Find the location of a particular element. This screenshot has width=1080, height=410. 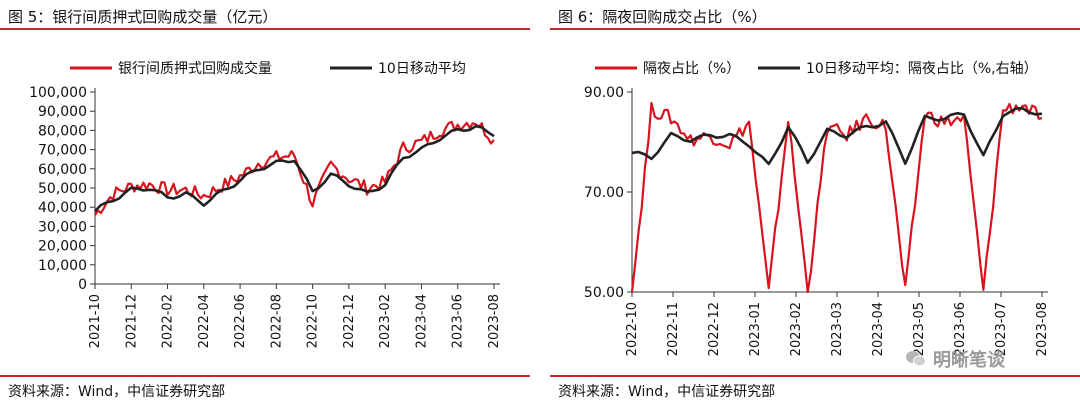

x-tick-label: 2022-08 is located at coordinates (276, 321).